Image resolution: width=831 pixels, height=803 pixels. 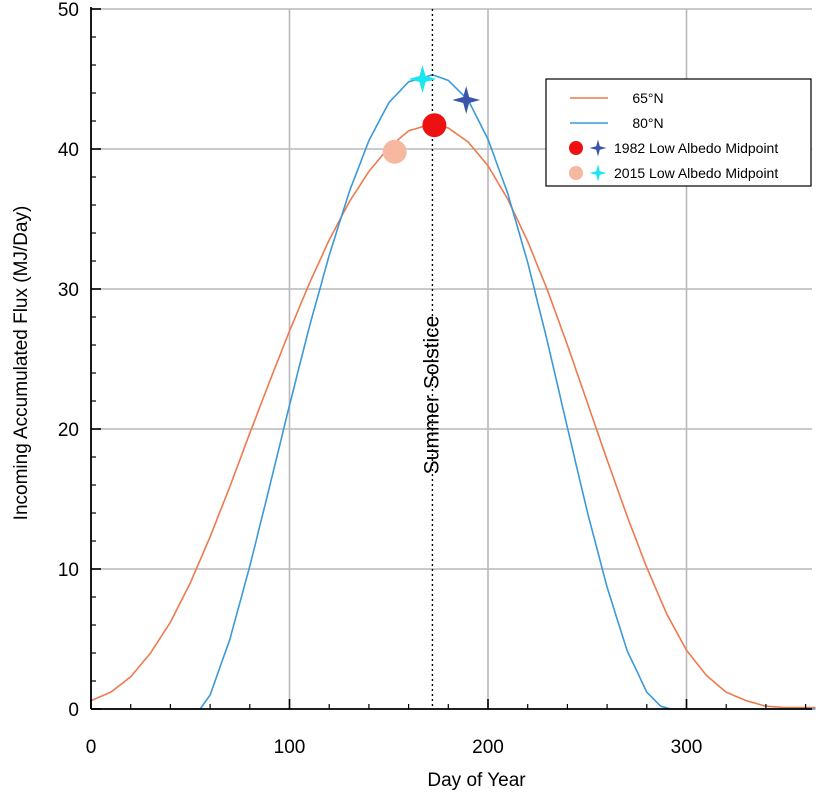 I want to click on legend-label-marker-1: 2015 Low Albedo Midpoint, so click(x=696, y=173).